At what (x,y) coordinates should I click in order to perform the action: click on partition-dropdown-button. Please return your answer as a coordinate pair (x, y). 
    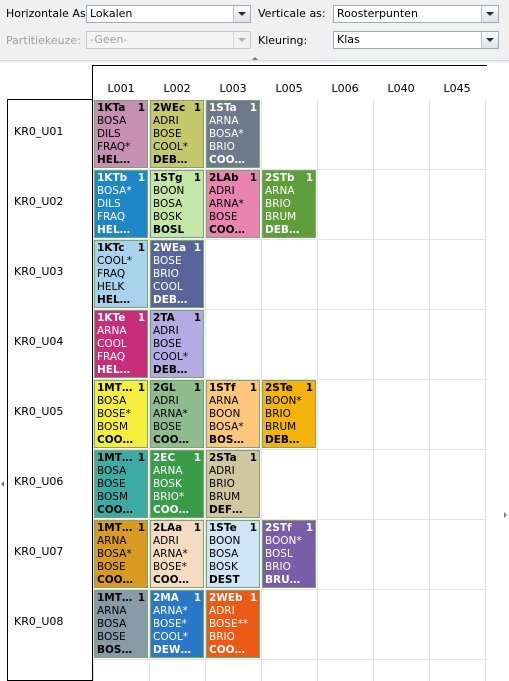
    Looking at the image, I should click on (241, 40).